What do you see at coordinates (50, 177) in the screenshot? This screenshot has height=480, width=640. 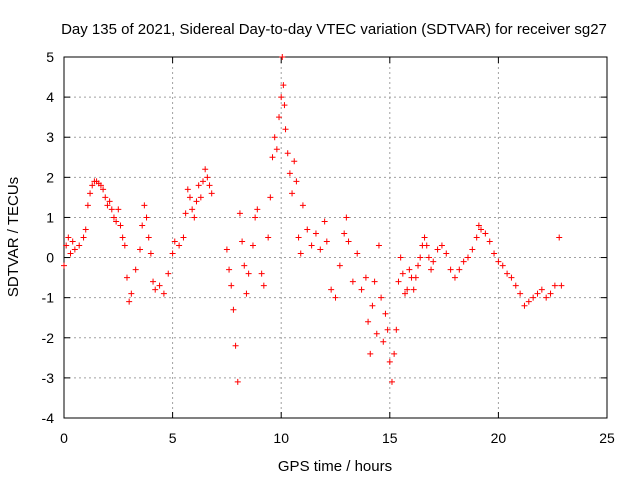 I see `y-tick-label: 2` at bounding box center [50, 177].